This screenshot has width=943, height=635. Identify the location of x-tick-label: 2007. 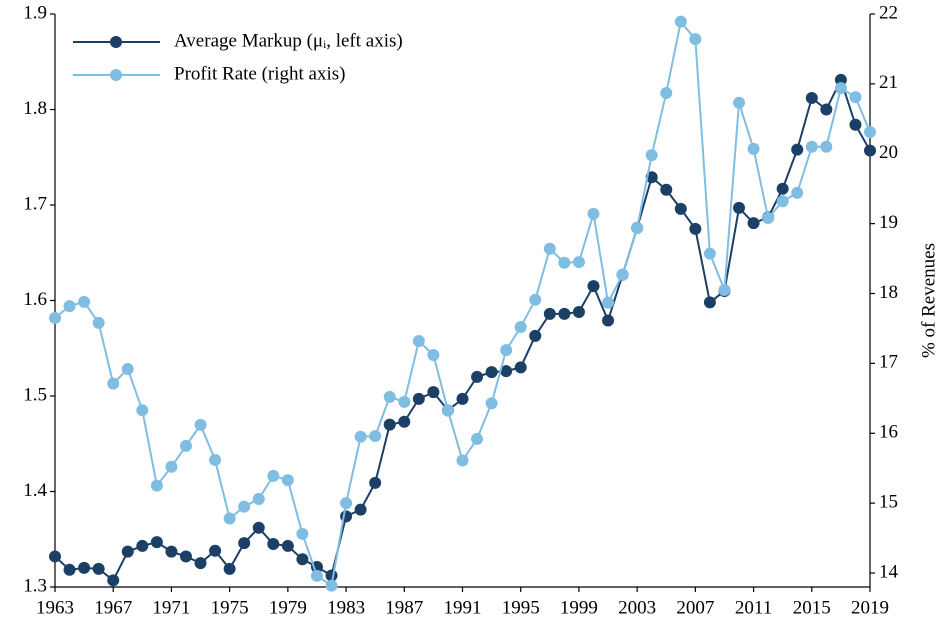
(695, 607).